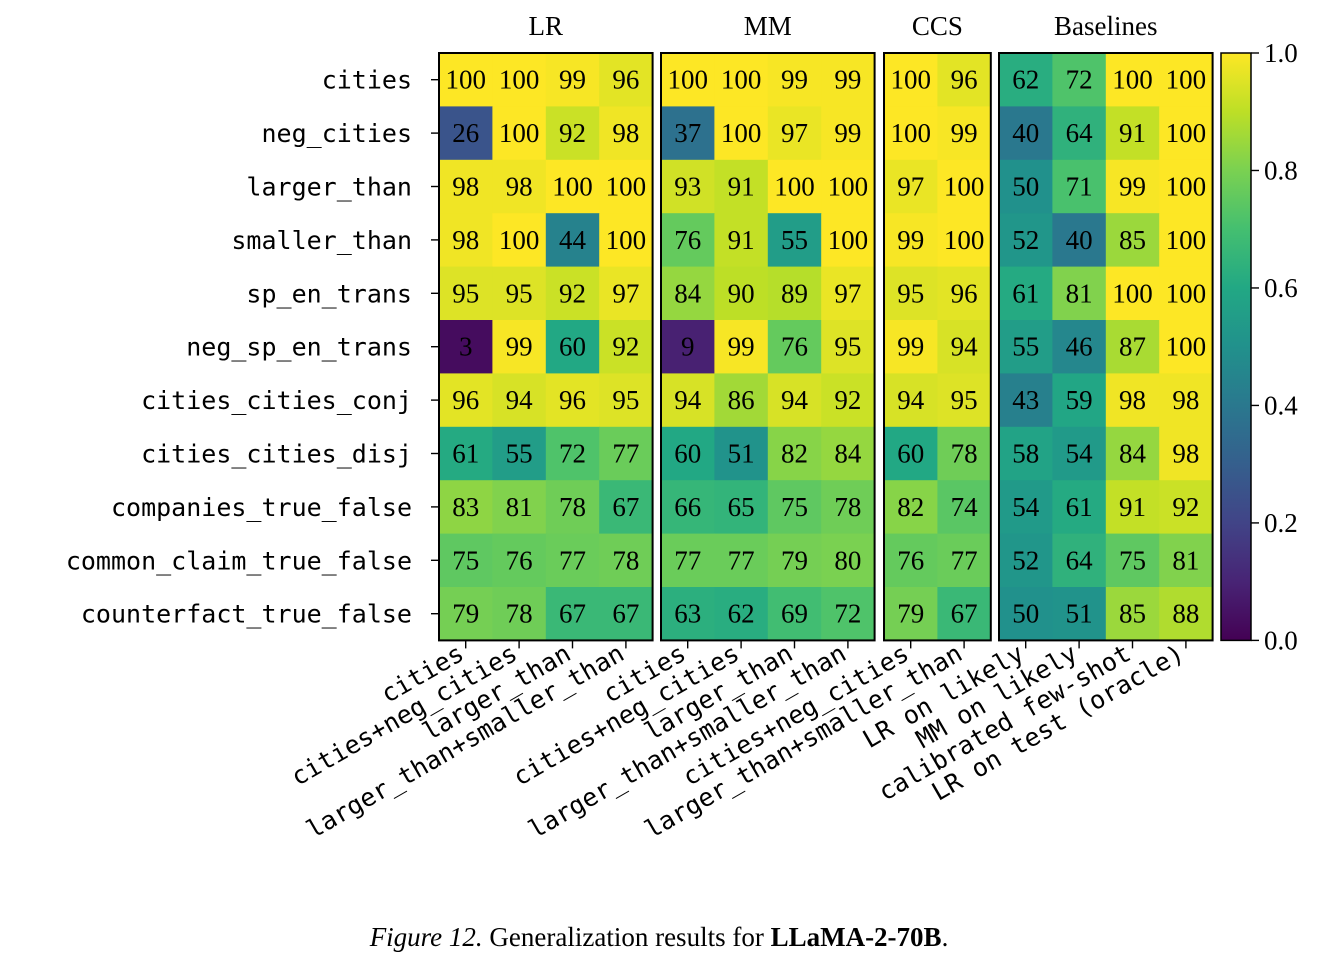  I want to click on cell-value: 85, so click(1132, 240).